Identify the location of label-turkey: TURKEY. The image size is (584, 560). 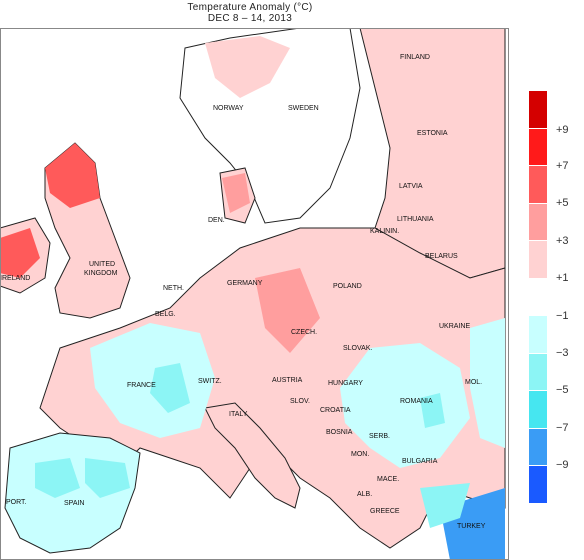
(471, 526).